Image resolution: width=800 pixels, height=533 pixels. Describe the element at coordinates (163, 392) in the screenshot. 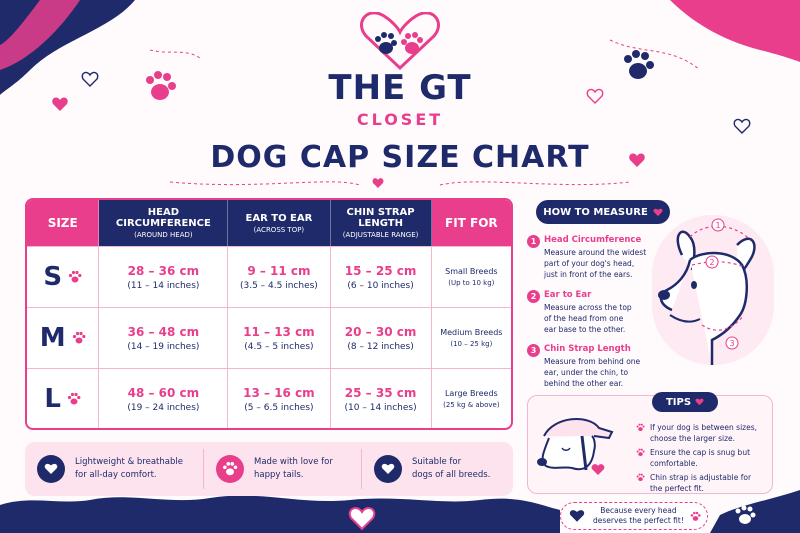

I see `head-cm: 48 – 60 cm` at that location.